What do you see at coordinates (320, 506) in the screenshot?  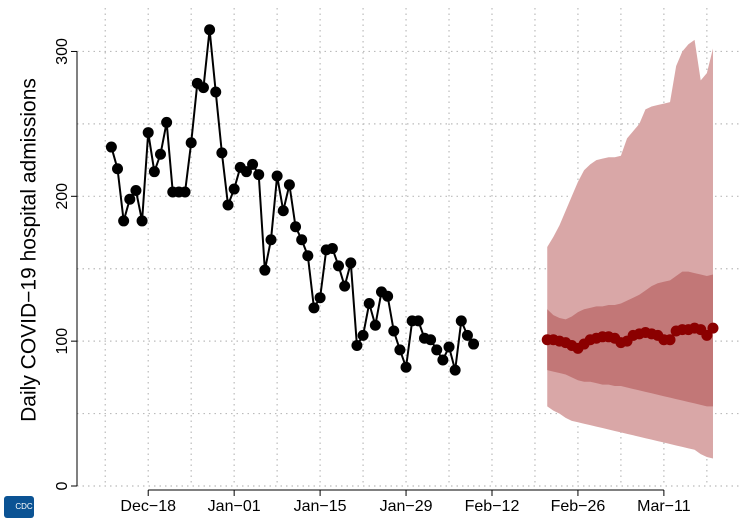 I see `x-tick-label: Jan−15` at bounding box center [320, 506].